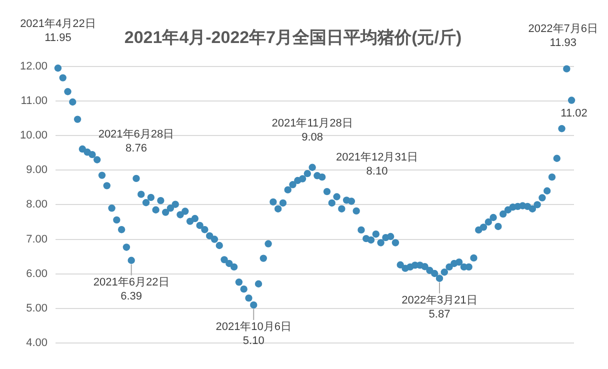 Image resolution: width=608 pixels, height=369 pixels. What do you see at coordinates (37, 239) in the screenshot?
I see `y-tick-label: 7.00` at bounding box center [37, 239].